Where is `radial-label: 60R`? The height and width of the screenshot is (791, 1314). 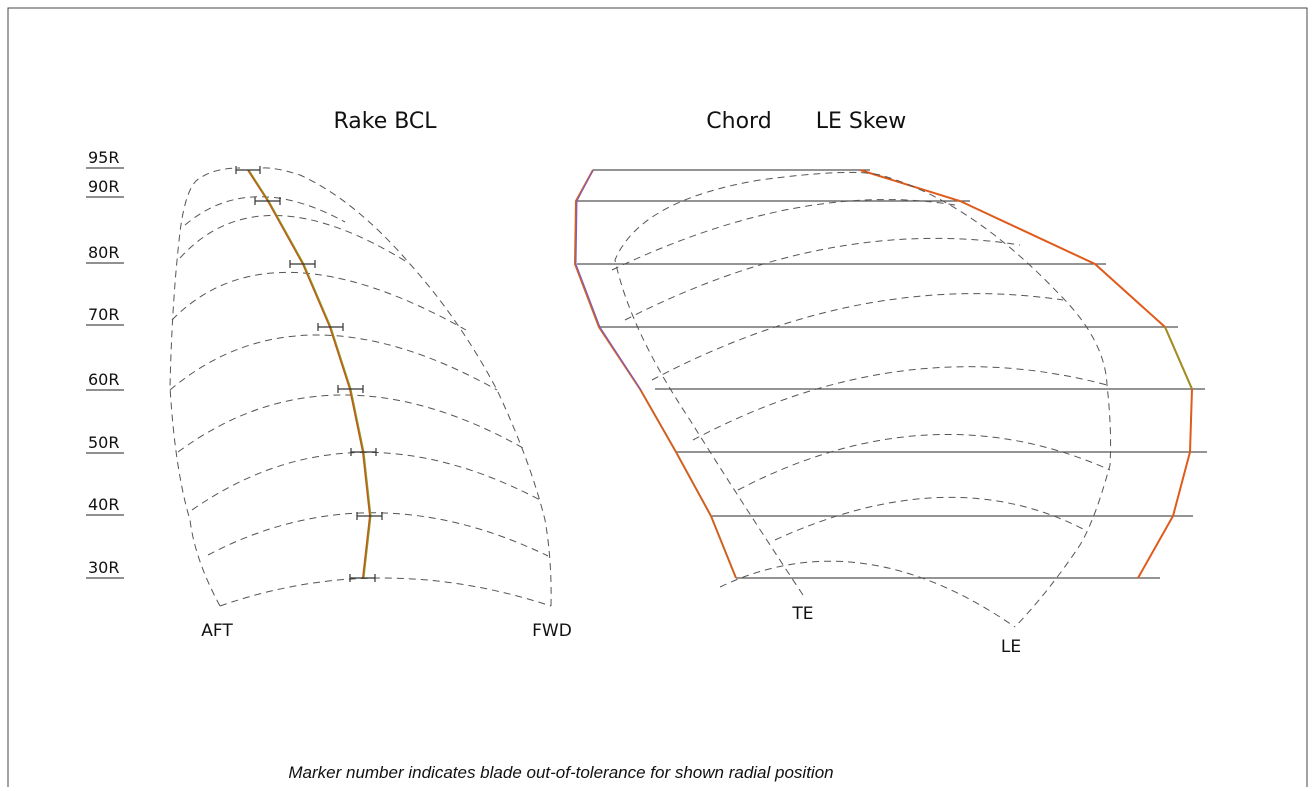
radial-label: 60R is located at coordinates (103, 379).